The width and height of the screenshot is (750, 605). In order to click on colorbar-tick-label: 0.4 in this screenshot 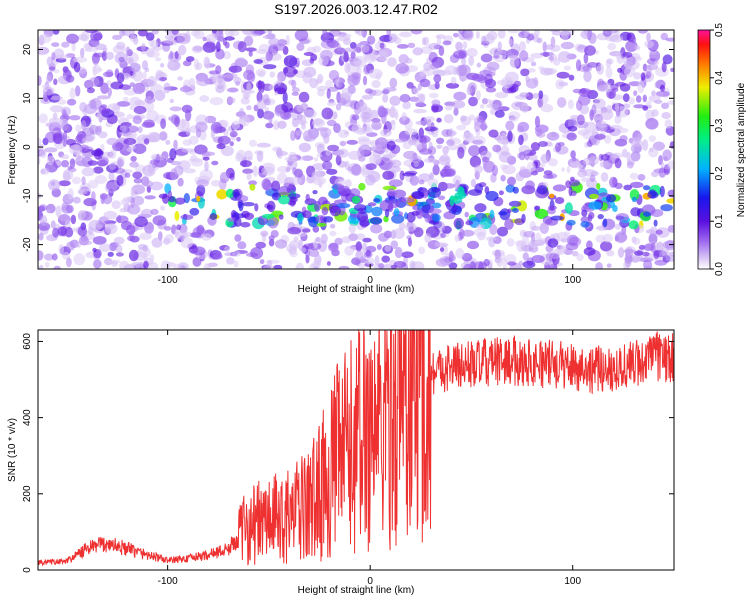, I will do `click(719, 77)`.